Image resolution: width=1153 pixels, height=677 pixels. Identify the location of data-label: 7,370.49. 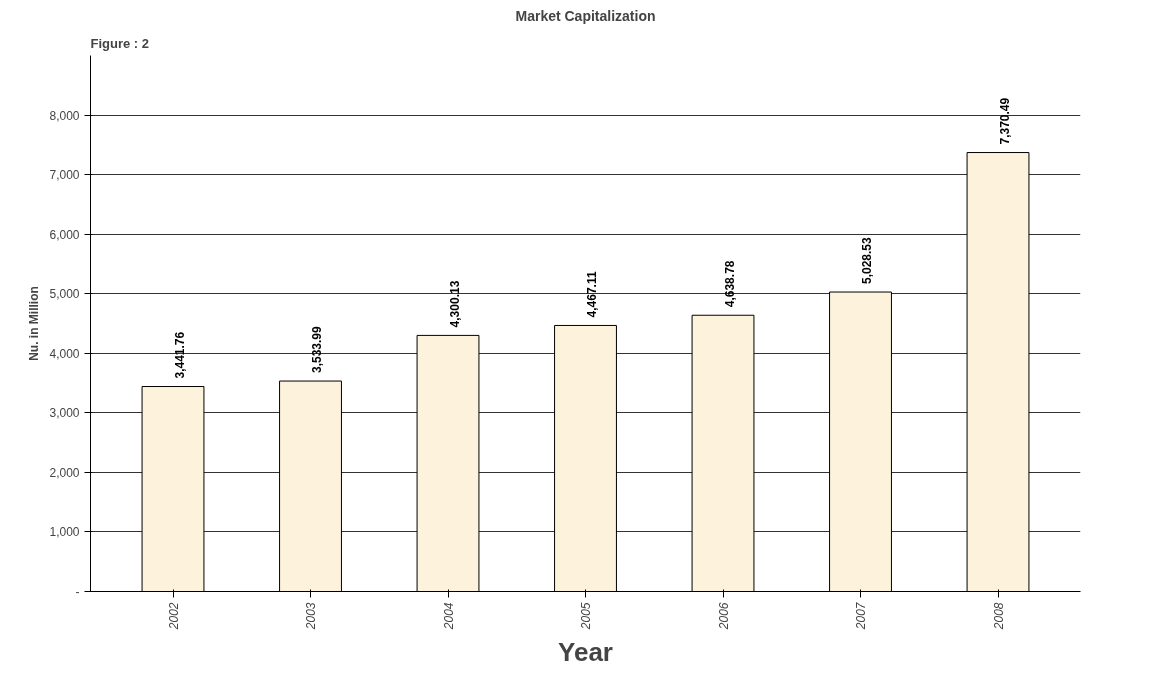
(1004, 121).